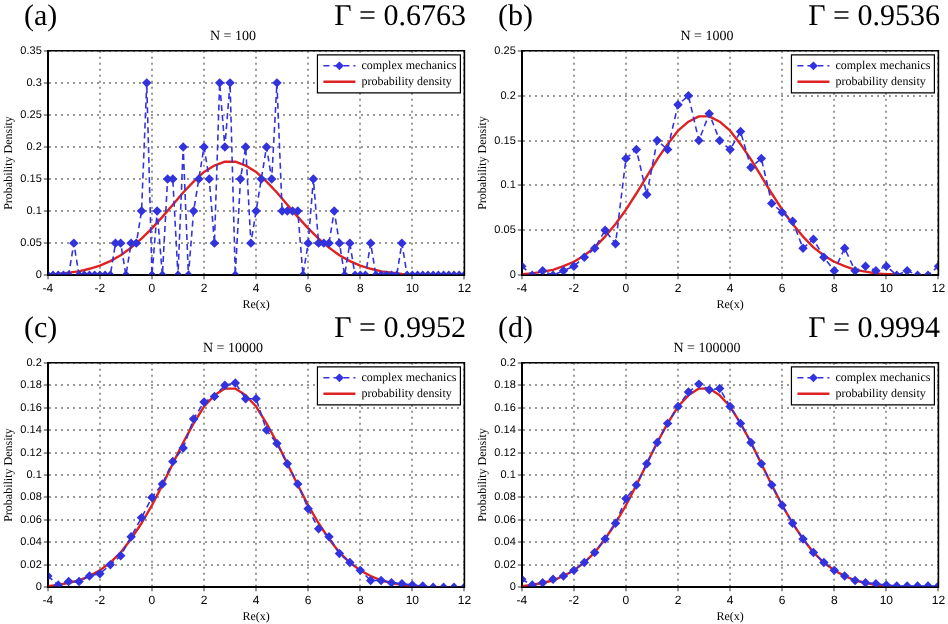  Describe the element at coordinates (41, 328) in the screenshot. I see `text: (c)` at that location.